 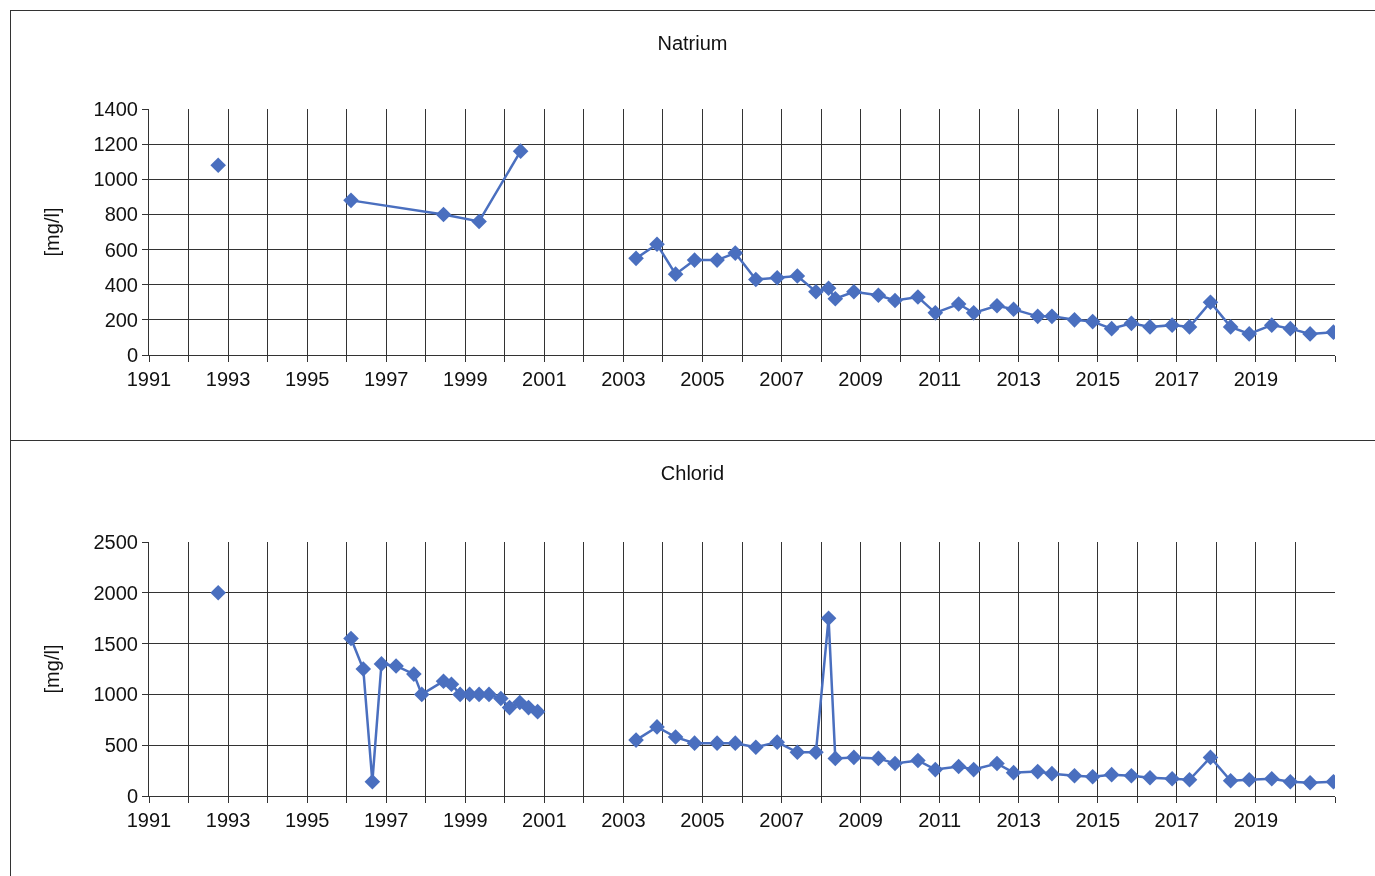 I want to click on y-tick-label: 600, so click(x=121, y=249).